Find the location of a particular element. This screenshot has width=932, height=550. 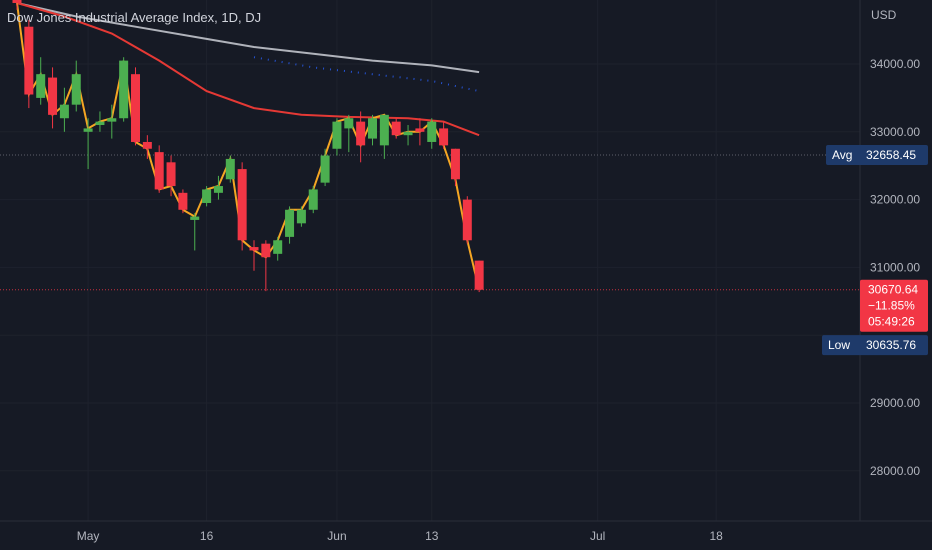

price-tick-label: 31000.00 is located at coordinates (895, 267).